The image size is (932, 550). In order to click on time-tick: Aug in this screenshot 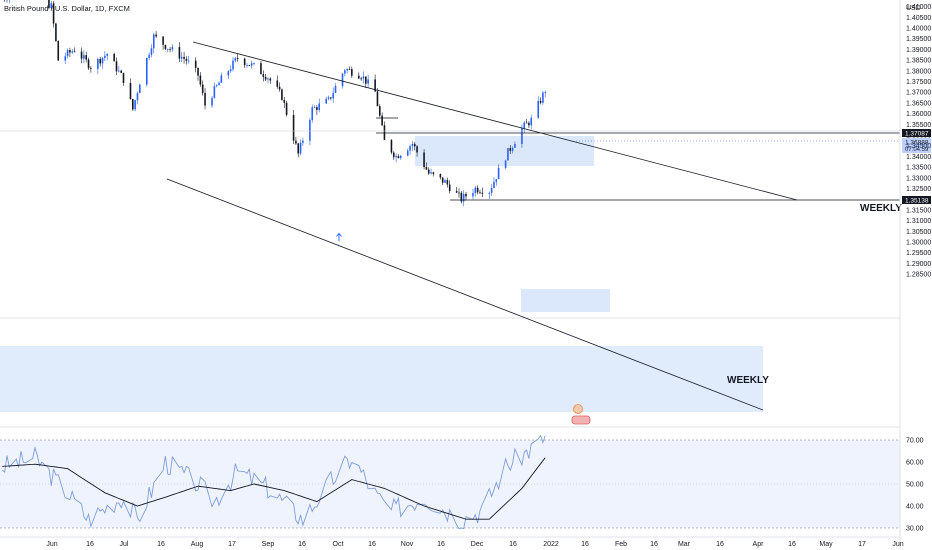, I will do `click(197, 544)`.